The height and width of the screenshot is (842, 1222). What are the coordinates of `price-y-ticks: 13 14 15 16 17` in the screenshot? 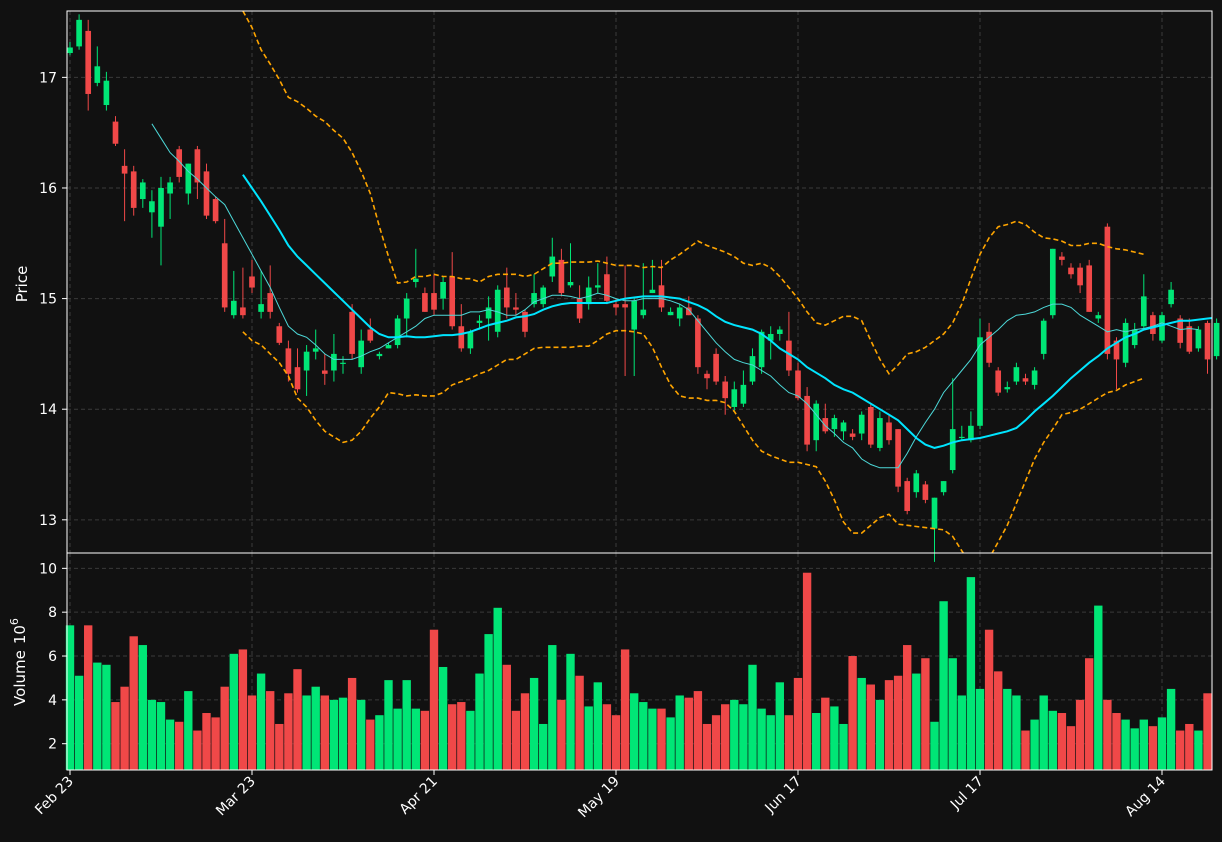 It's located at (53, 299).